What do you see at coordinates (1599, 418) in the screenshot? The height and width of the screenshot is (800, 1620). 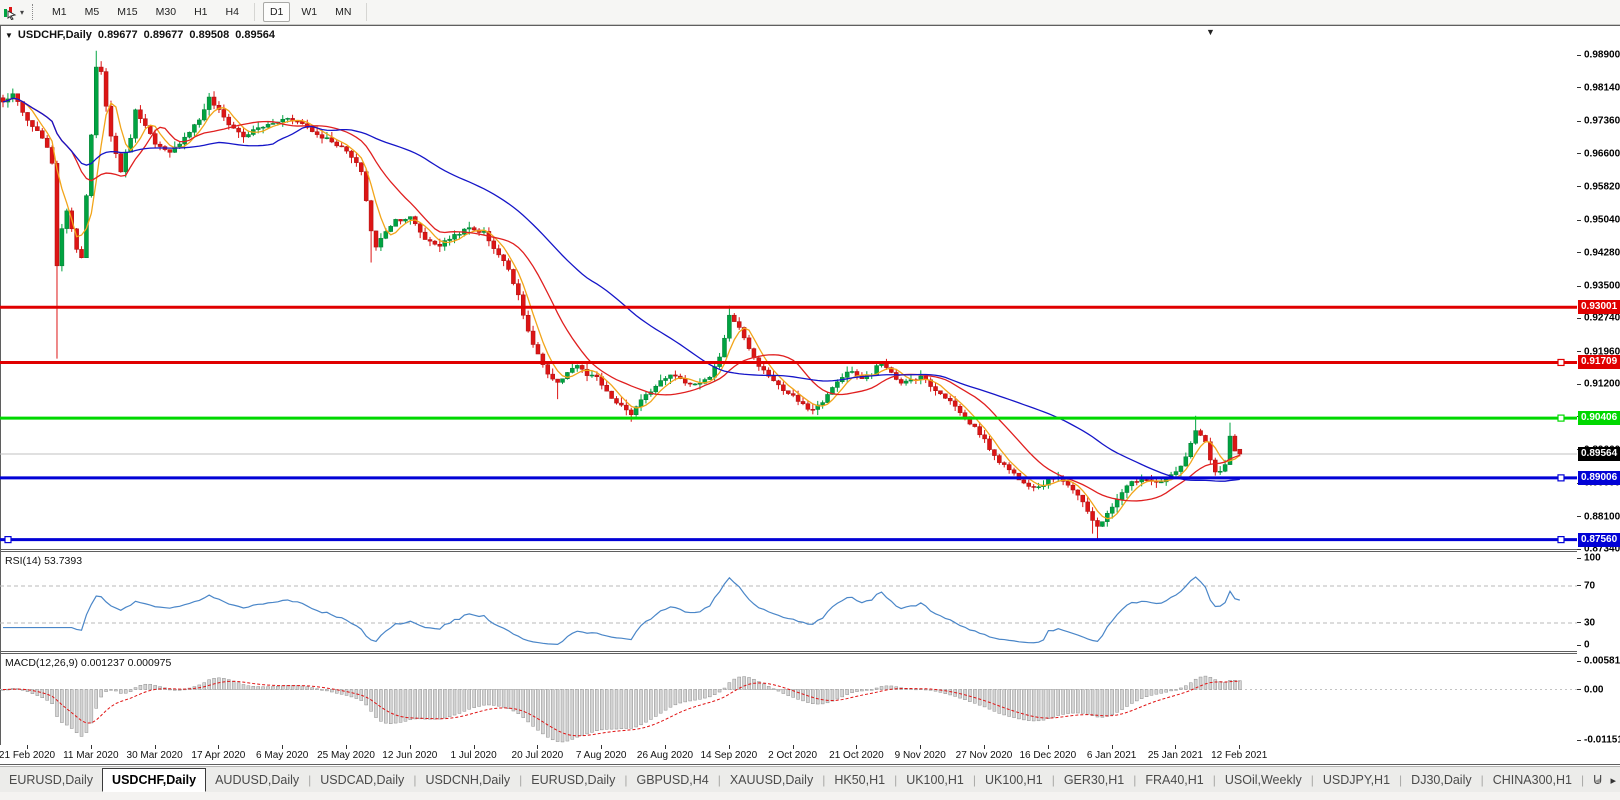 I see `price-level-badge: 0.90406` at bounding box center [1599, 418].